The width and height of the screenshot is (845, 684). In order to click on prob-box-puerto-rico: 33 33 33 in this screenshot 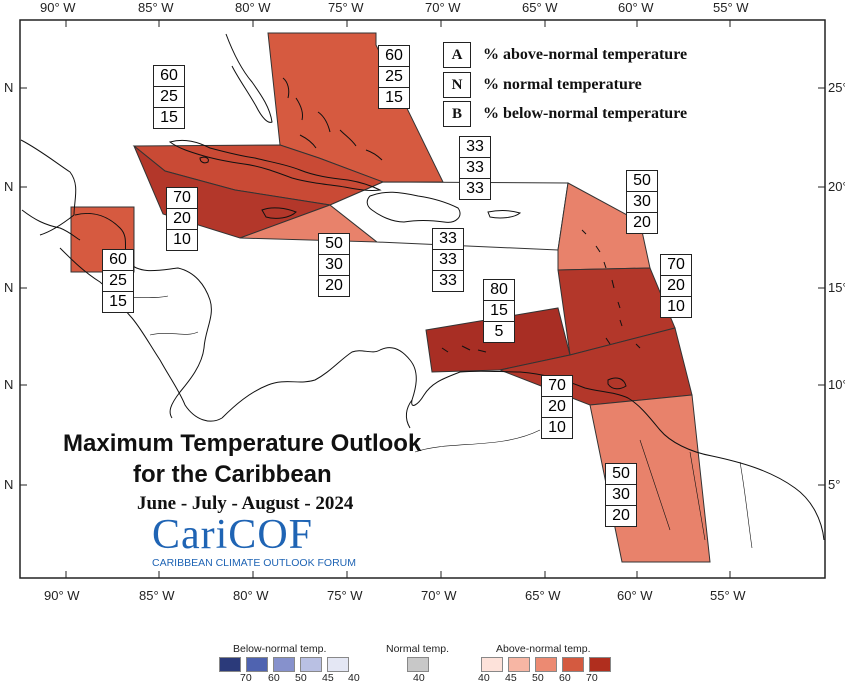, I will do `click(448, 260)`.